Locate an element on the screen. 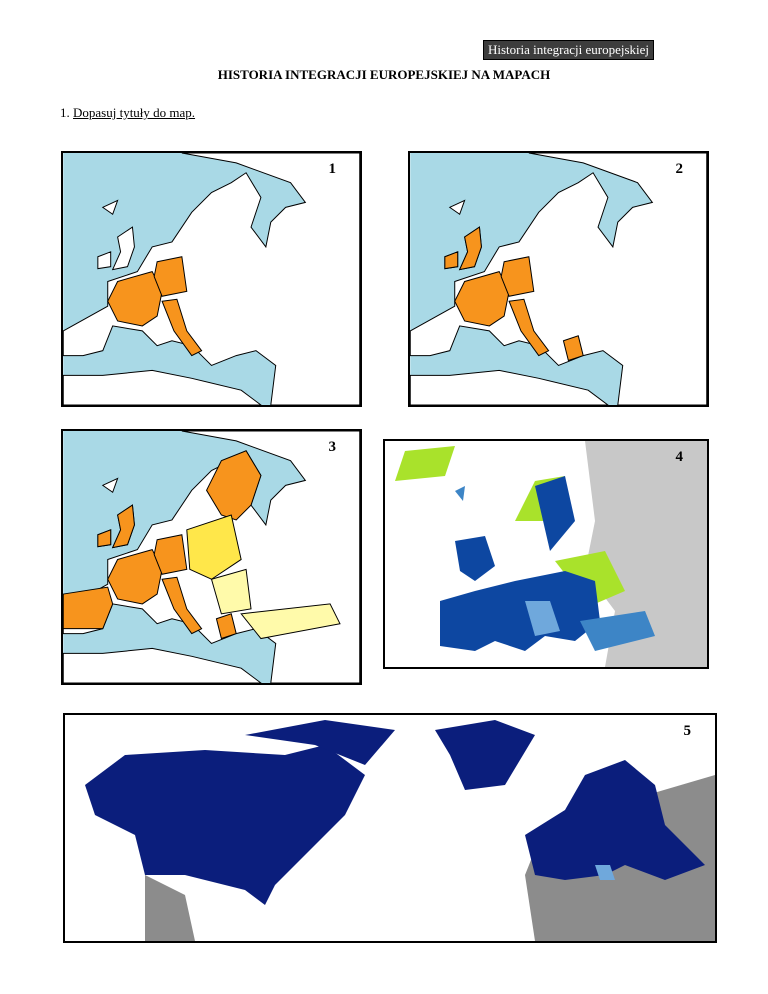  map-label: 2 is located at coordinates (679, 169).